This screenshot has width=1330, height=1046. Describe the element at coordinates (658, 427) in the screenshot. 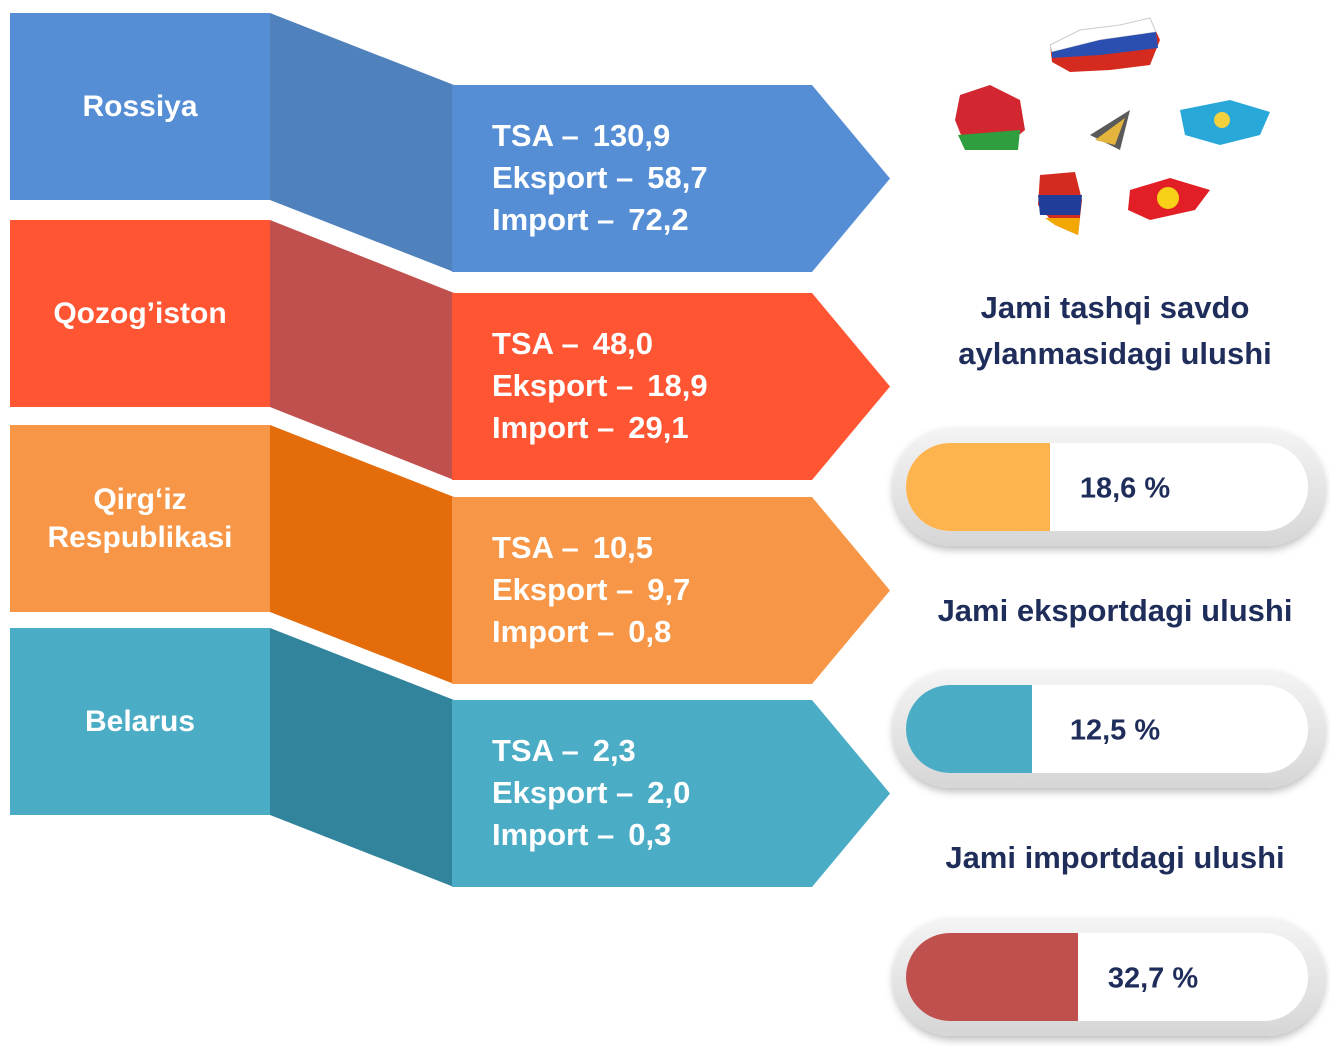

I see `stat-value: 29,1` at that location.